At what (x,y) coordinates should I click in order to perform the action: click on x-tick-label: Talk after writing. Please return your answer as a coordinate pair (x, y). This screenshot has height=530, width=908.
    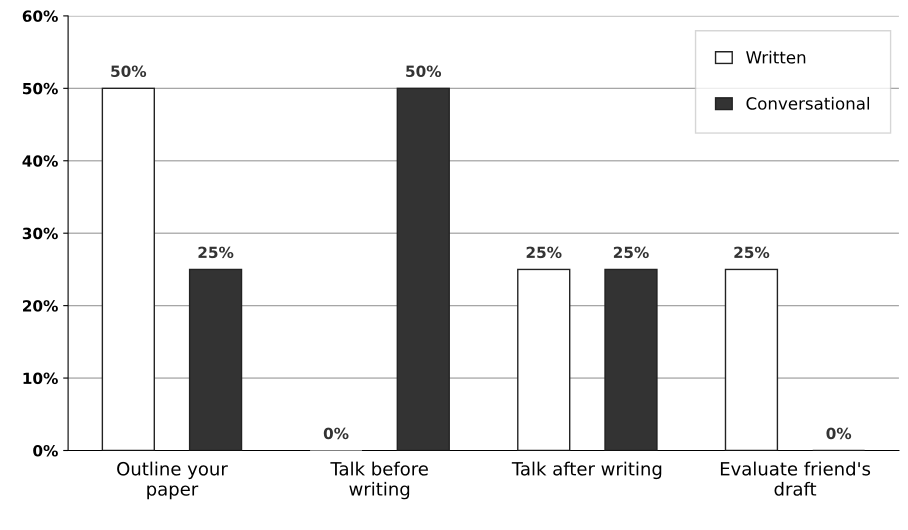
    Looking at the image, I should click on (587, 471).